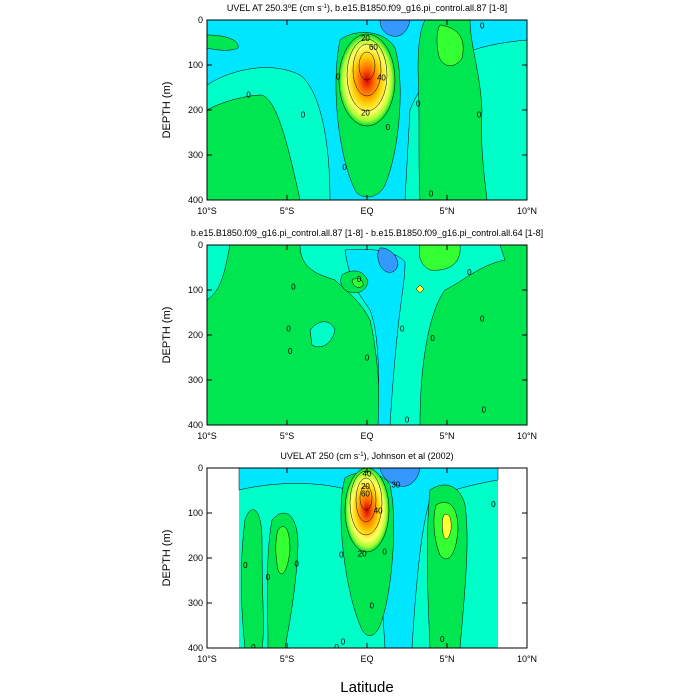  Describe the element at coordinates (450, 45) in the screenshot. I see `panel-1-region-lightgreen` at that location.